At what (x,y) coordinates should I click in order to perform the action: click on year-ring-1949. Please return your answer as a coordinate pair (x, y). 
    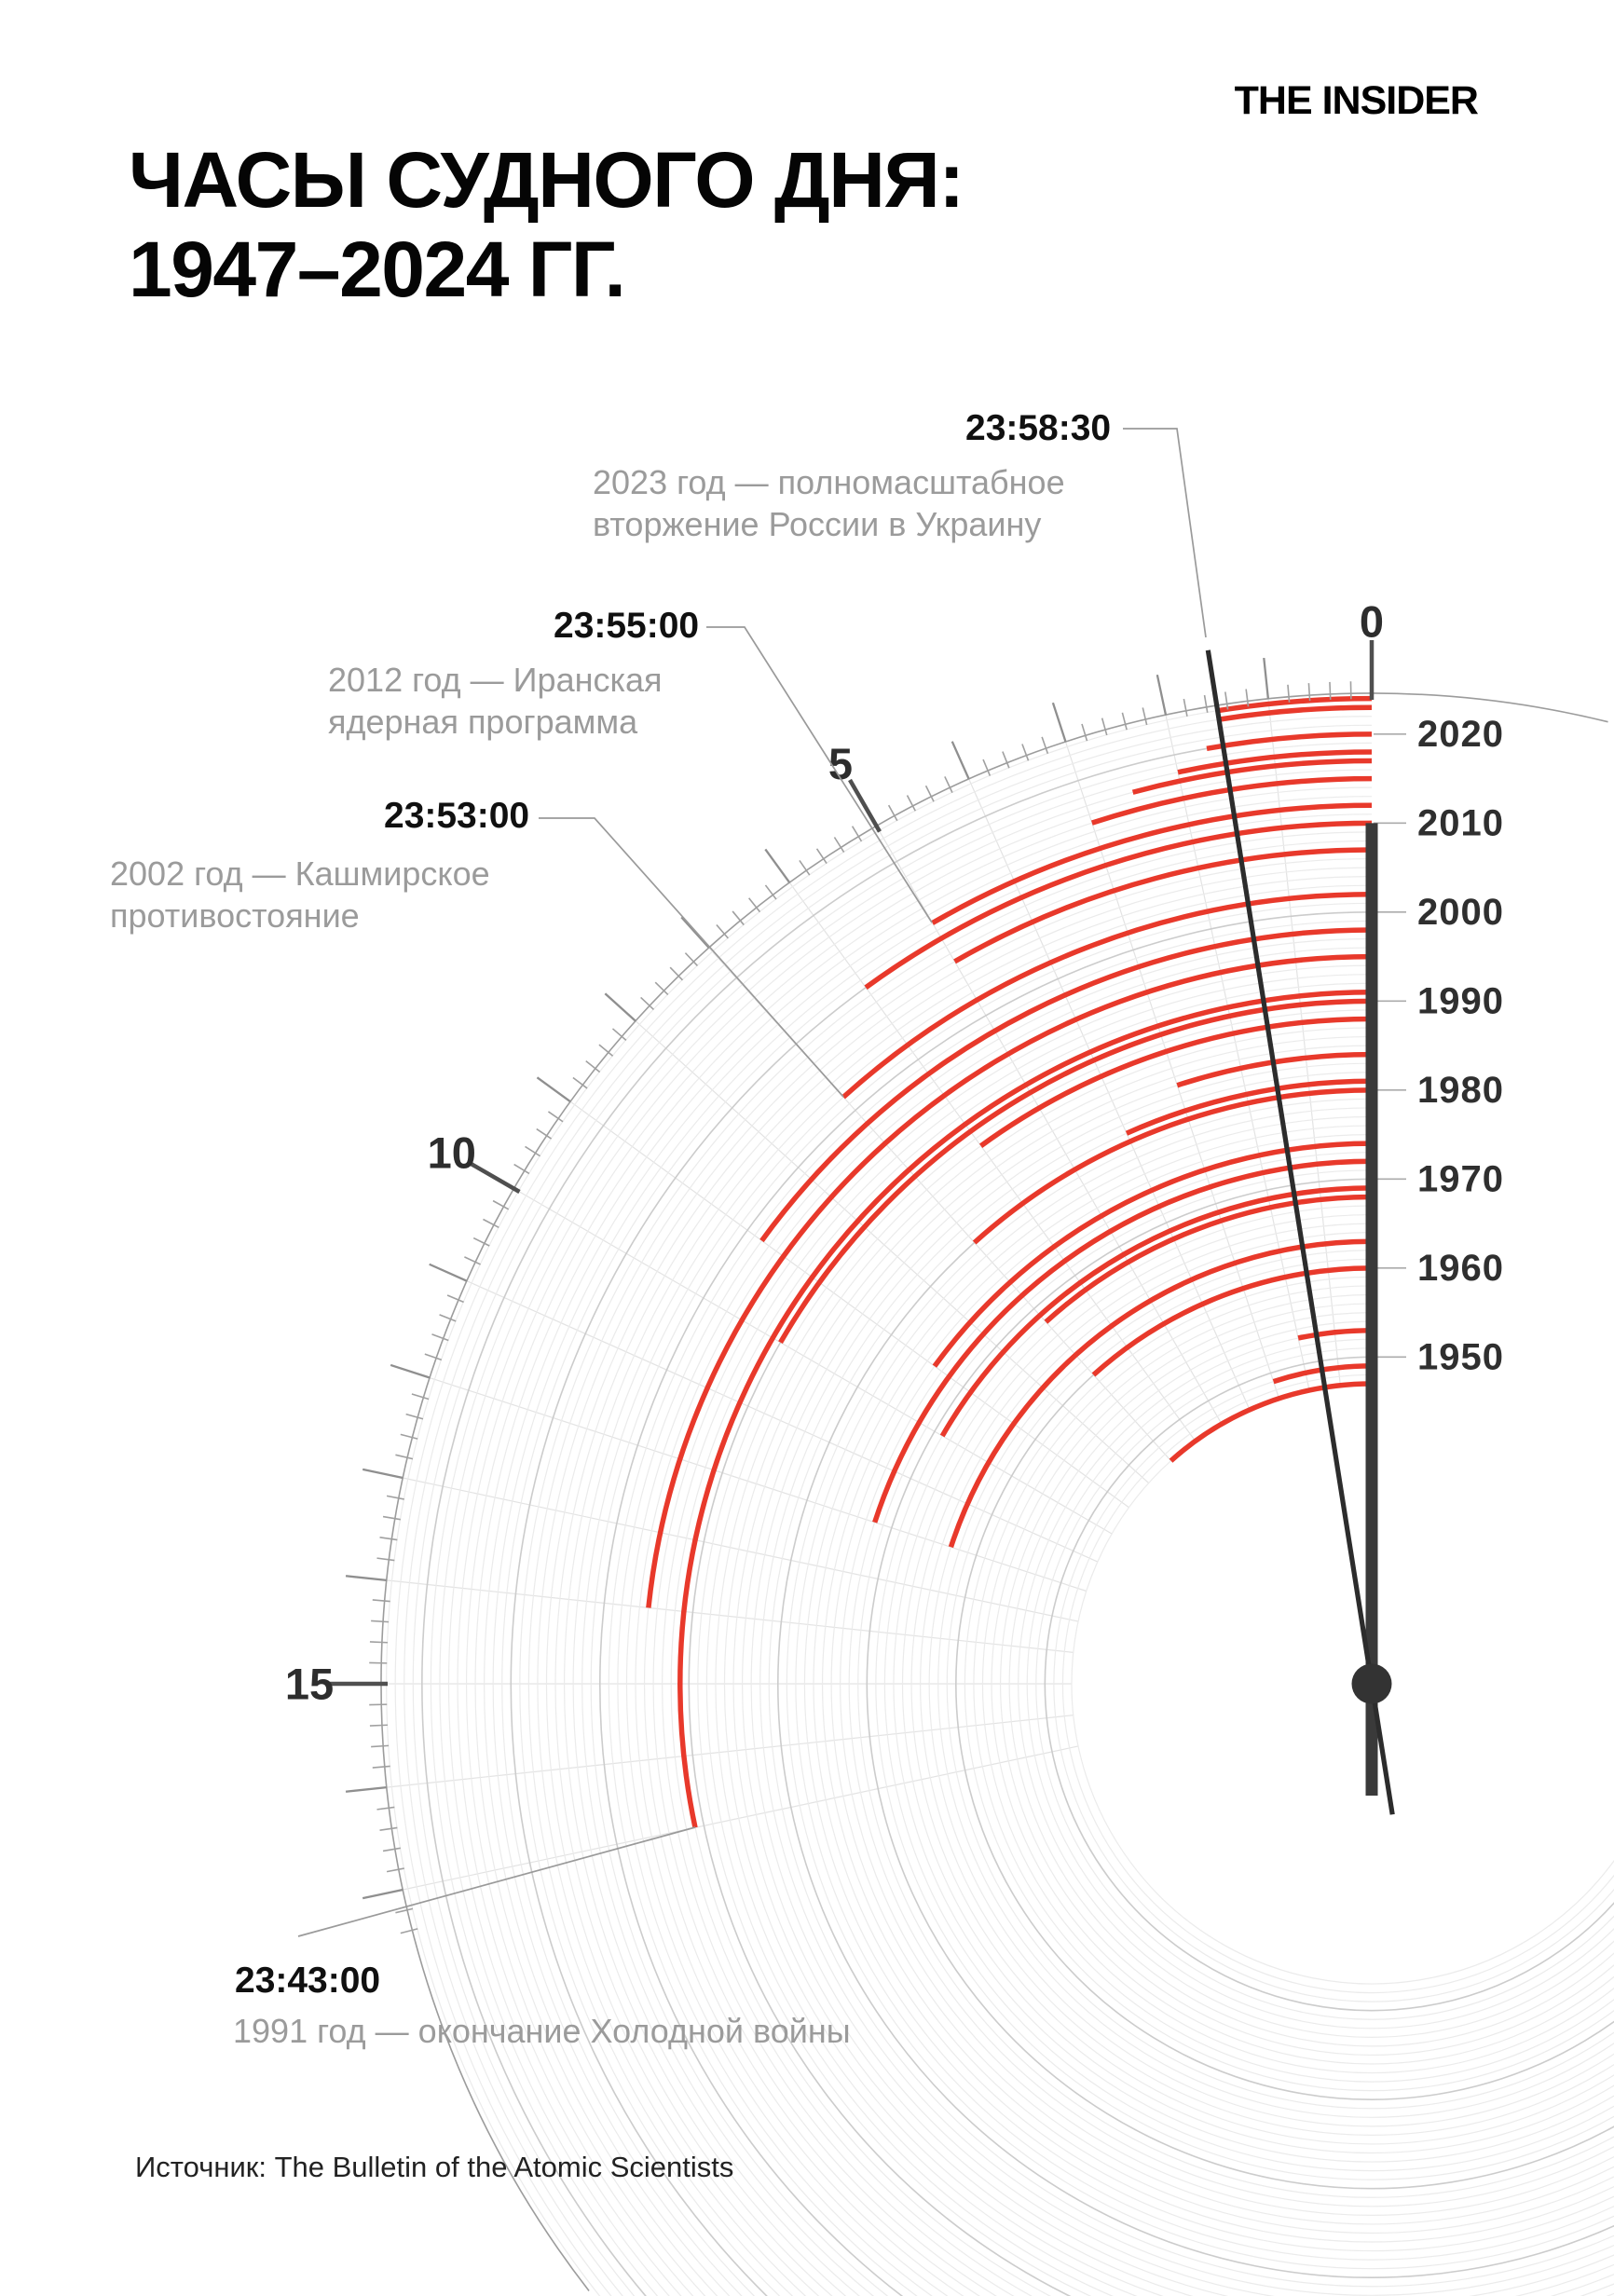
    Looking at the image, I should click on (1333, 1683).